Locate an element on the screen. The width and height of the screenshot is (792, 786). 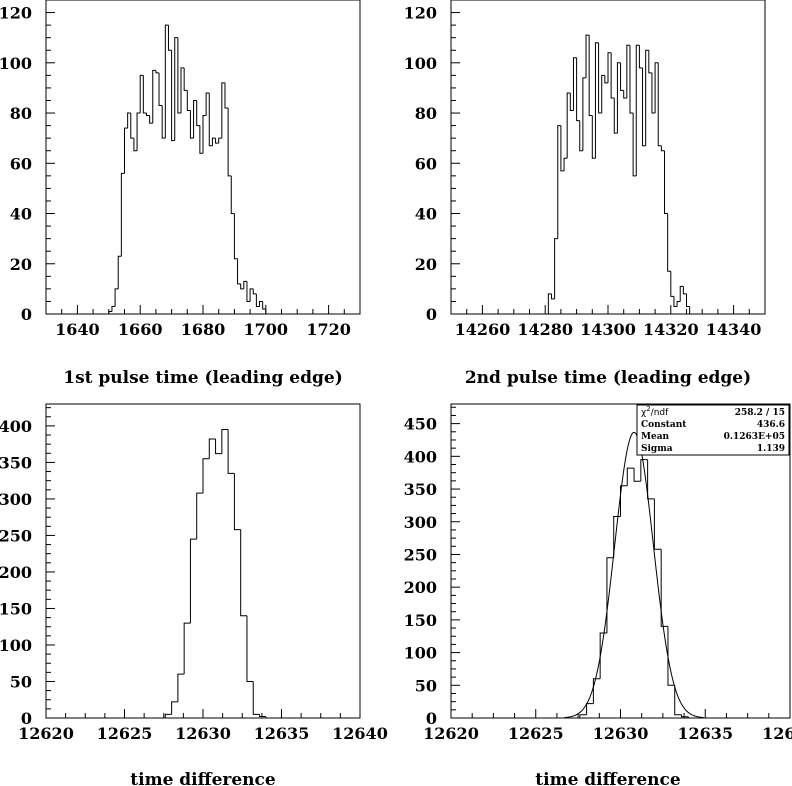
x-tick-label: 12640 is located at coordinates (777, 733).